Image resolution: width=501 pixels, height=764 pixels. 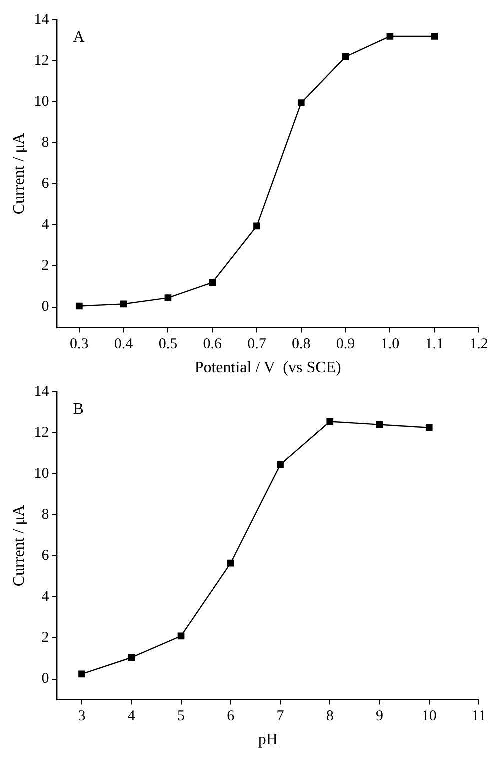 What do you see at coordinates (82, 716) in the screenshot?
I see `x-tick-label: 3` at bounding box center [82, 716].